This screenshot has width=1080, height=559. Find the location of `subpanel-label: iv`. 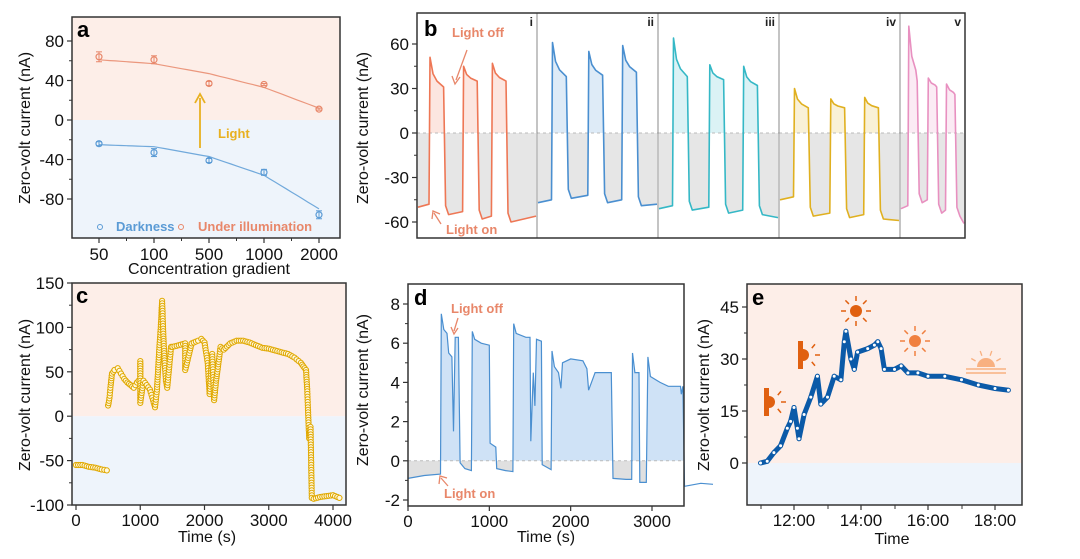

subpanel-label: iv is located at coordinates (891, 22).